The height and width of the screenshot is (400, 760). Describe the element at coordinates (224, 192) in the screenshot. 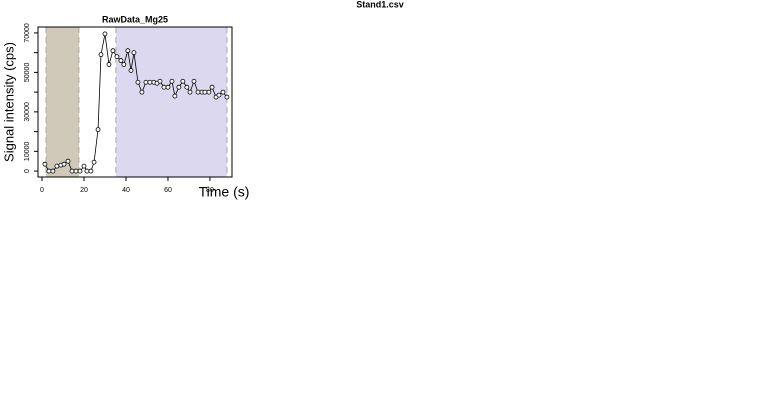

I see `x-axis-label: Time (s)` at that location.